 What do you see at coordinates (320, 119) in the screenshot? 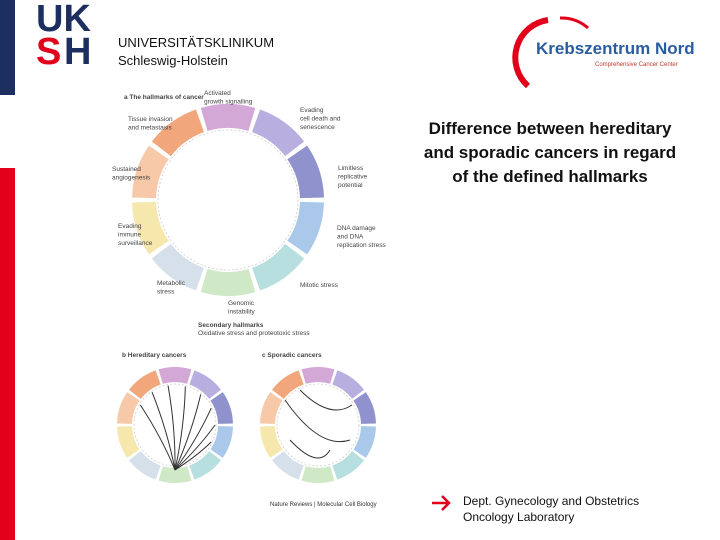
I see `hallmark-label: cell death and` at bounding box center [320, 119].